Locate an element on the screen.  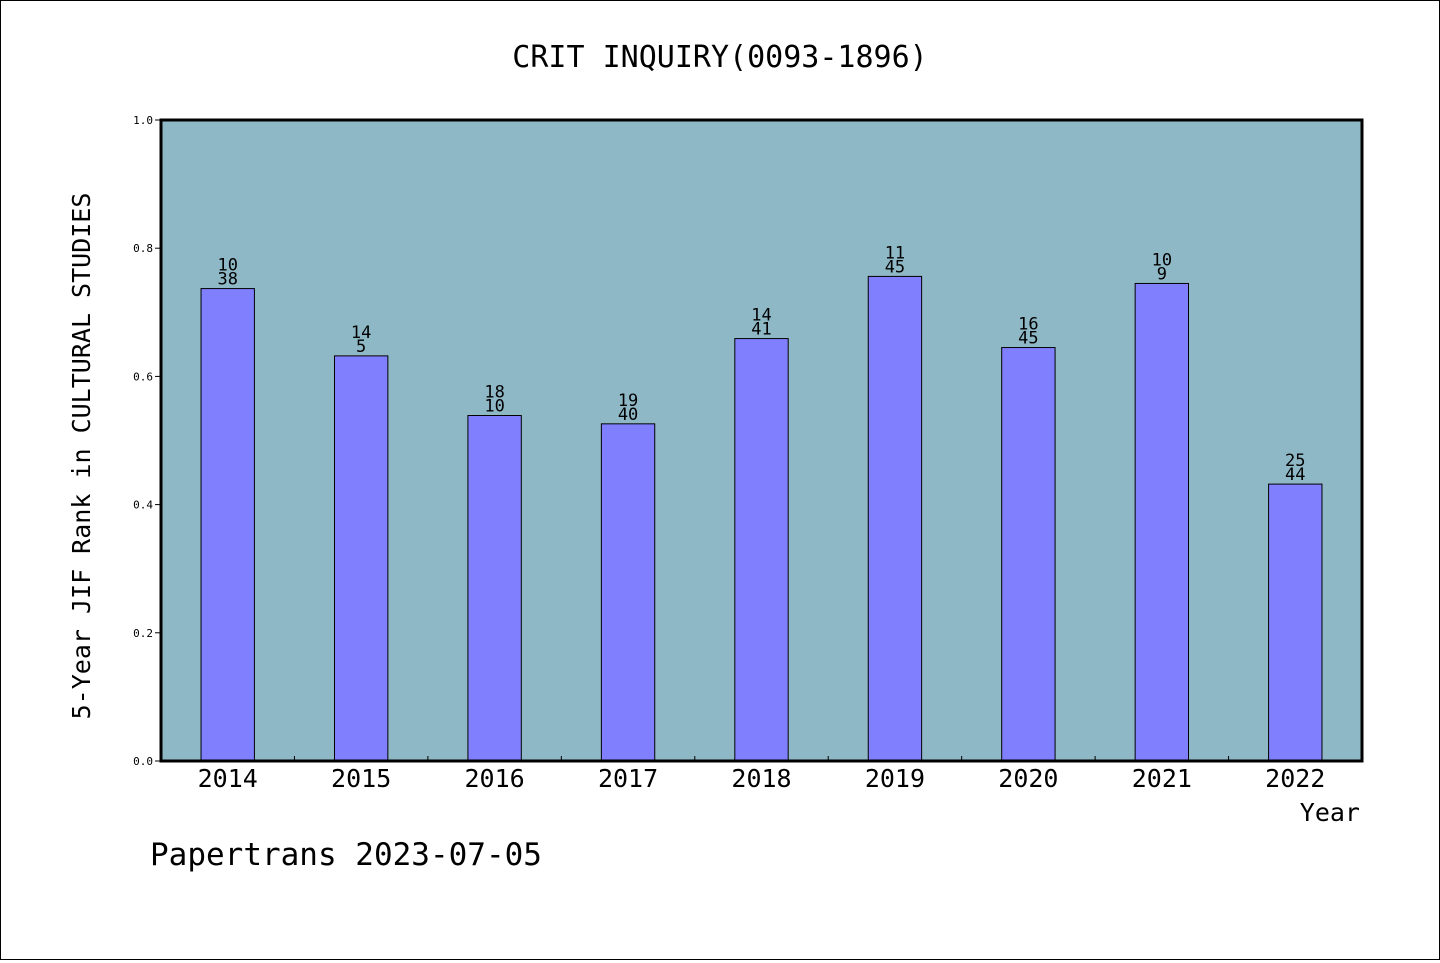
x-tick-label: 2021 is located at coordinates (1162, 778).